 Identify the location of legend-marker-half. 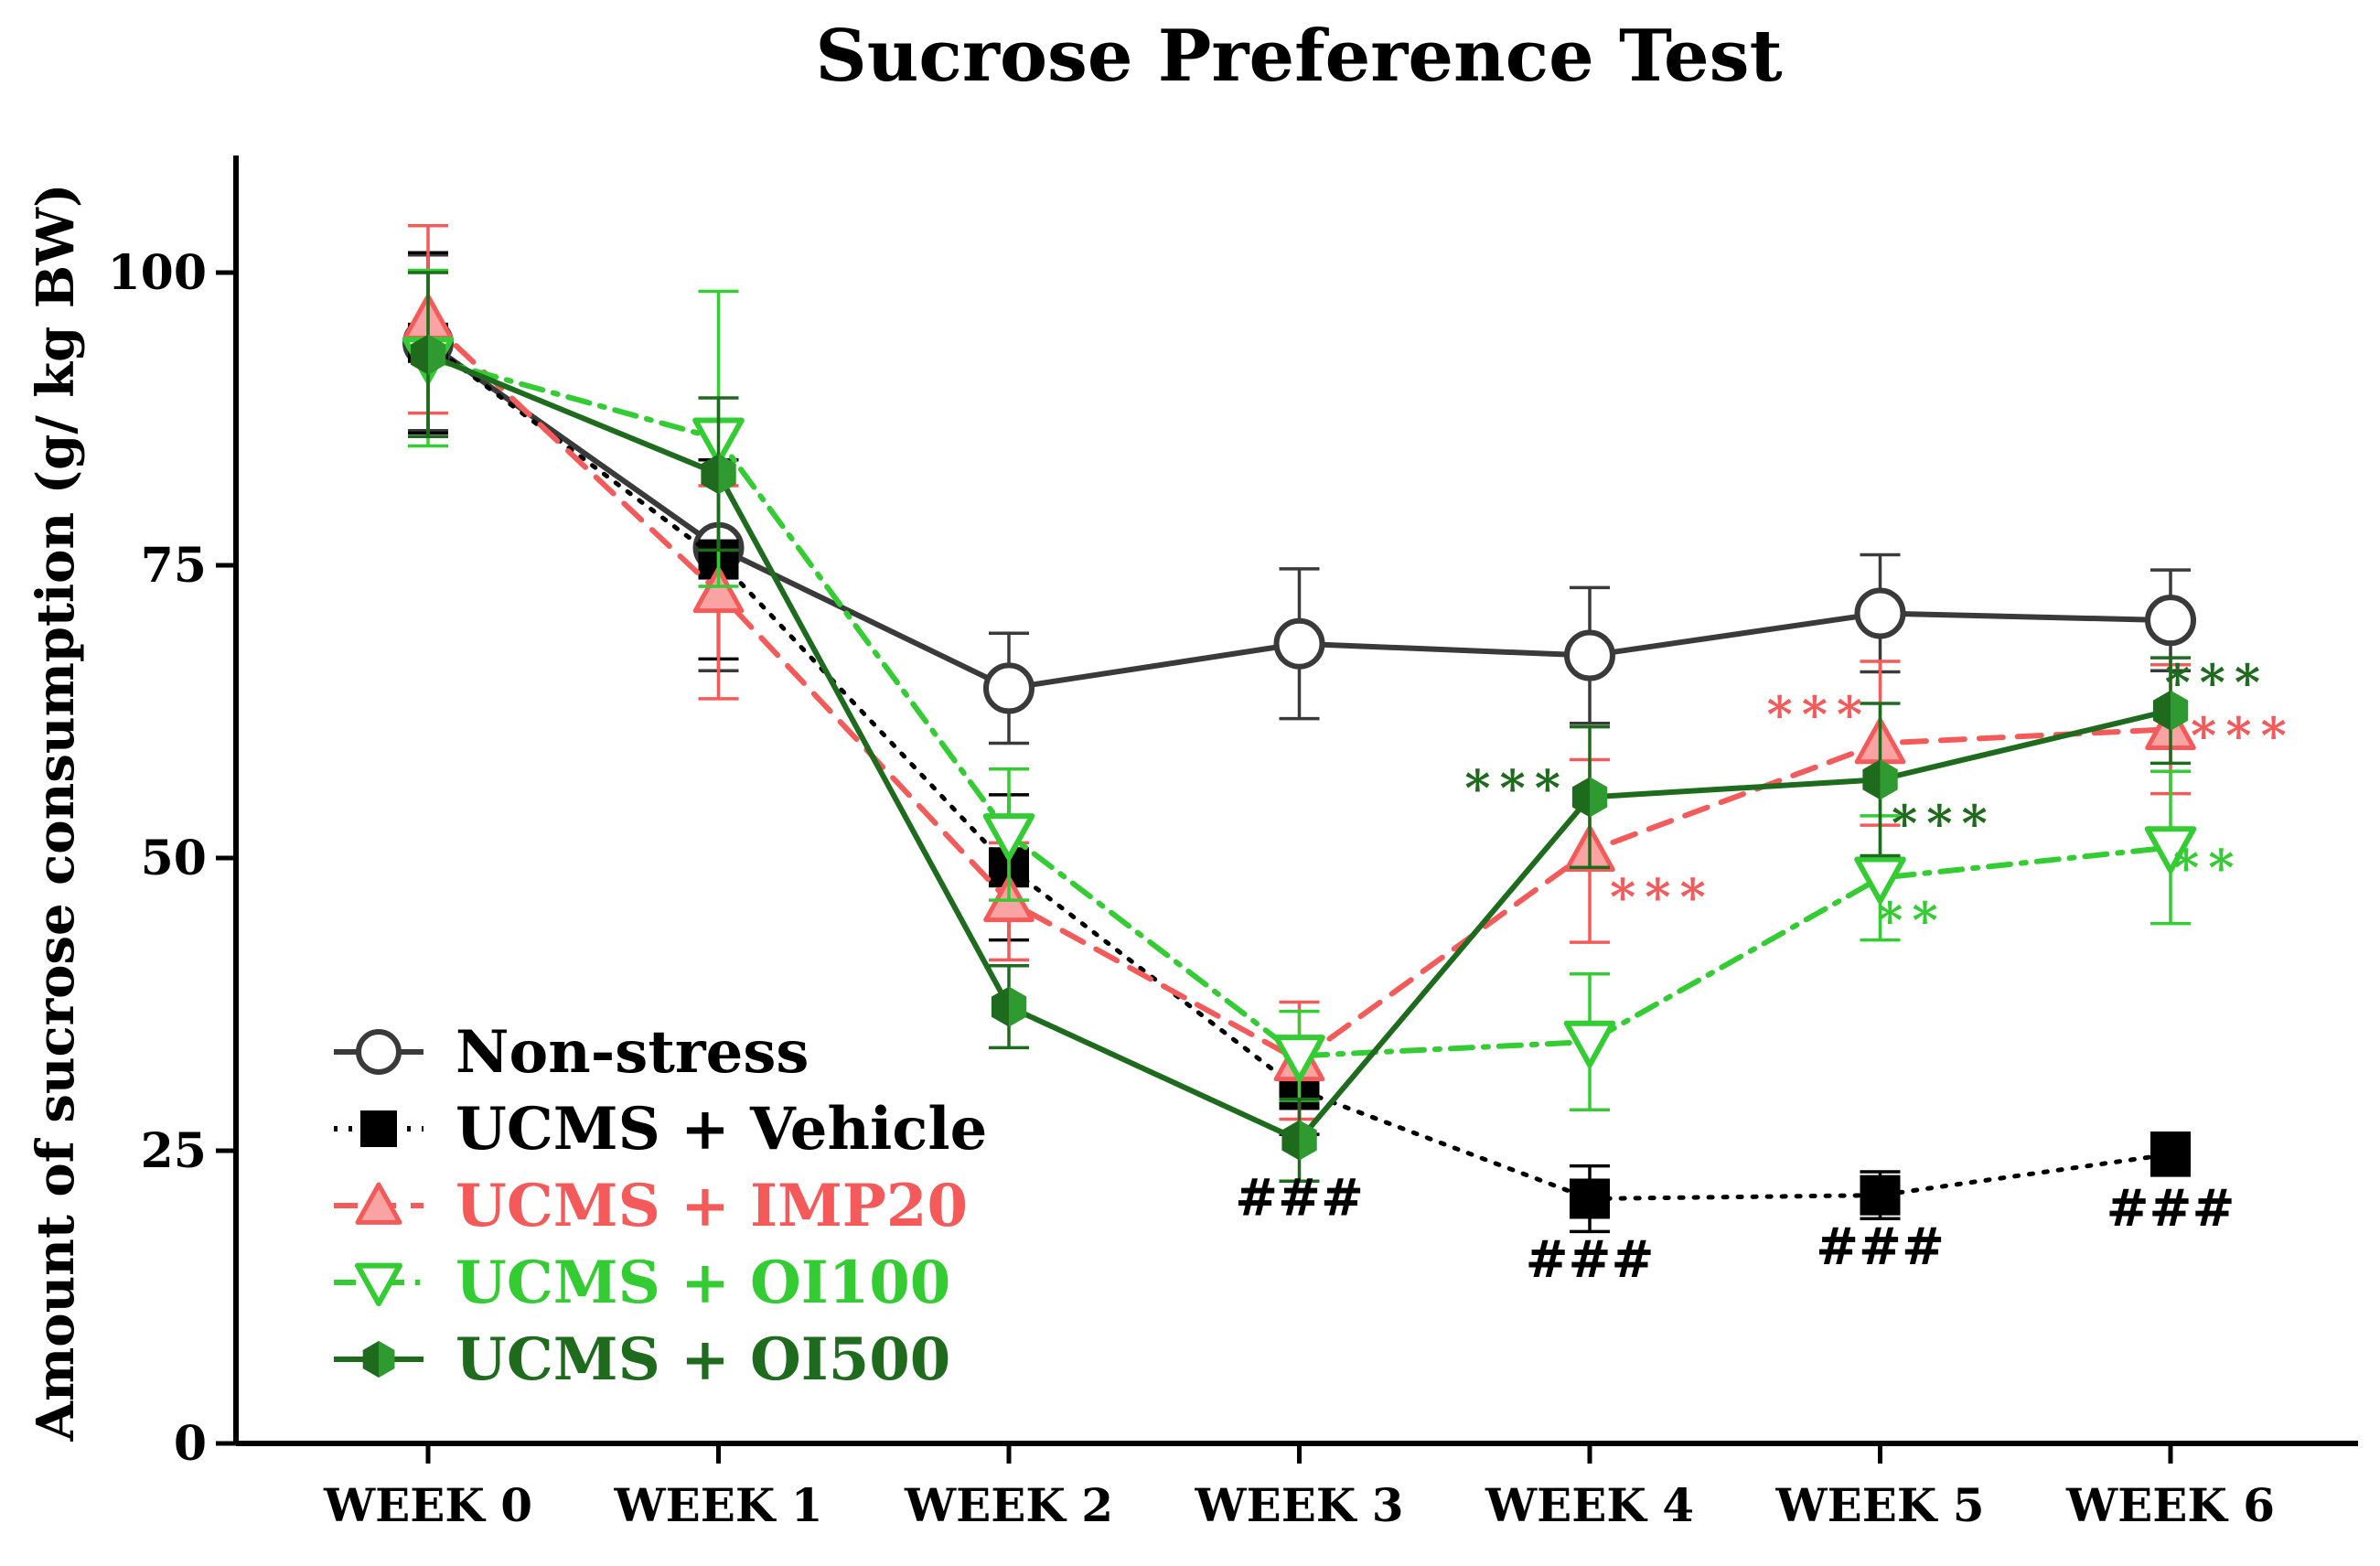
(387, 1360).